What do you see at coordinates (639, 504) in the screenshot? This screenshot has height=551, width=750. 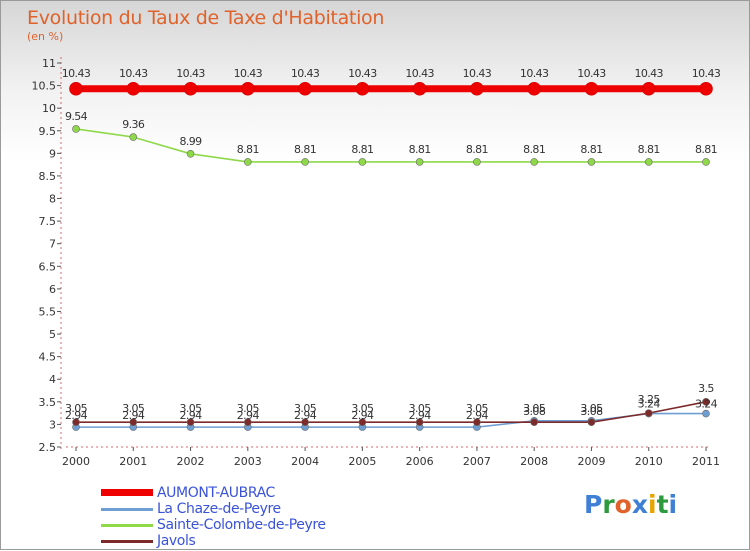 I see `logo-letter: x` at bounding box center [639, 504].